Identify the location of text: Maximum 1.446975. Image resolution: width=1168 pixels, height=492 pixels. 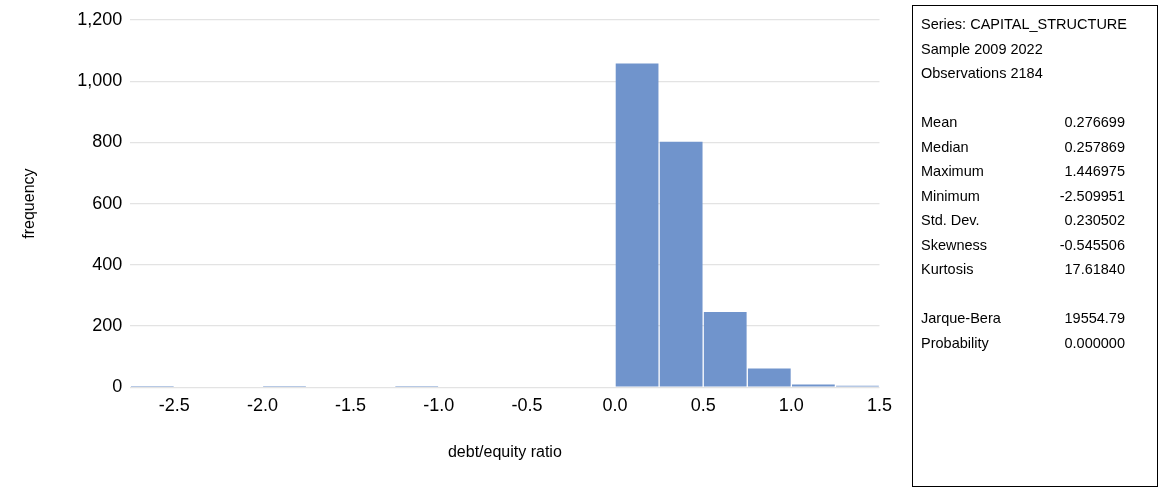
(1023, 171).